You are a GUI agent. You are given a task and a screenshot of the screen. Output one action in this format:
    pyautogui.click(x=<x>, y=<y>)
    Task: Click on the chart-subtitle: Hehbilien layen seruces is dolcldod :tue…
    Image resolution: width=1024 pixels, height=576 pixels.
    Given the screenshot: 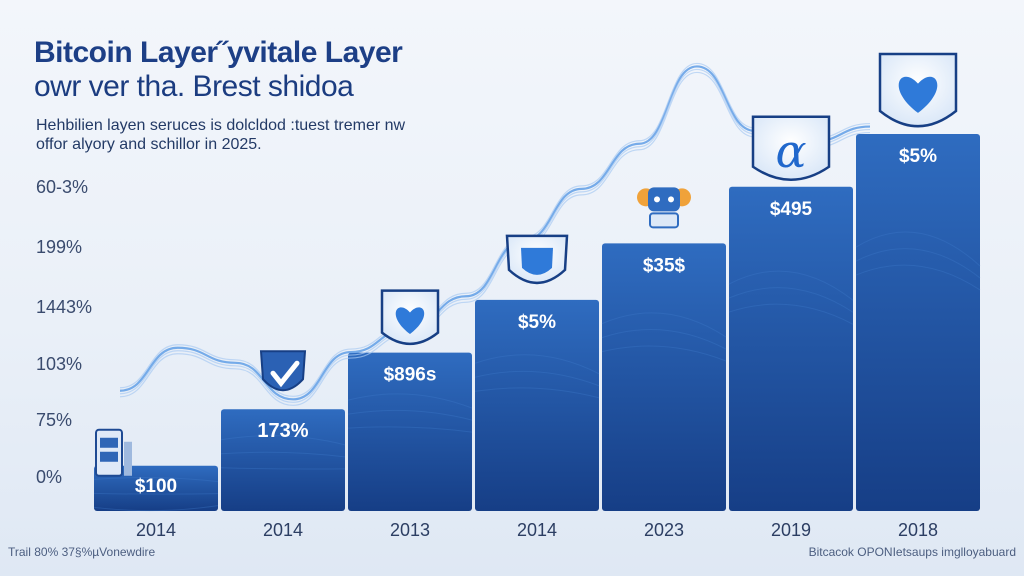 What is the action you would take?
    pyautogui.click(x=266, y=135)
    